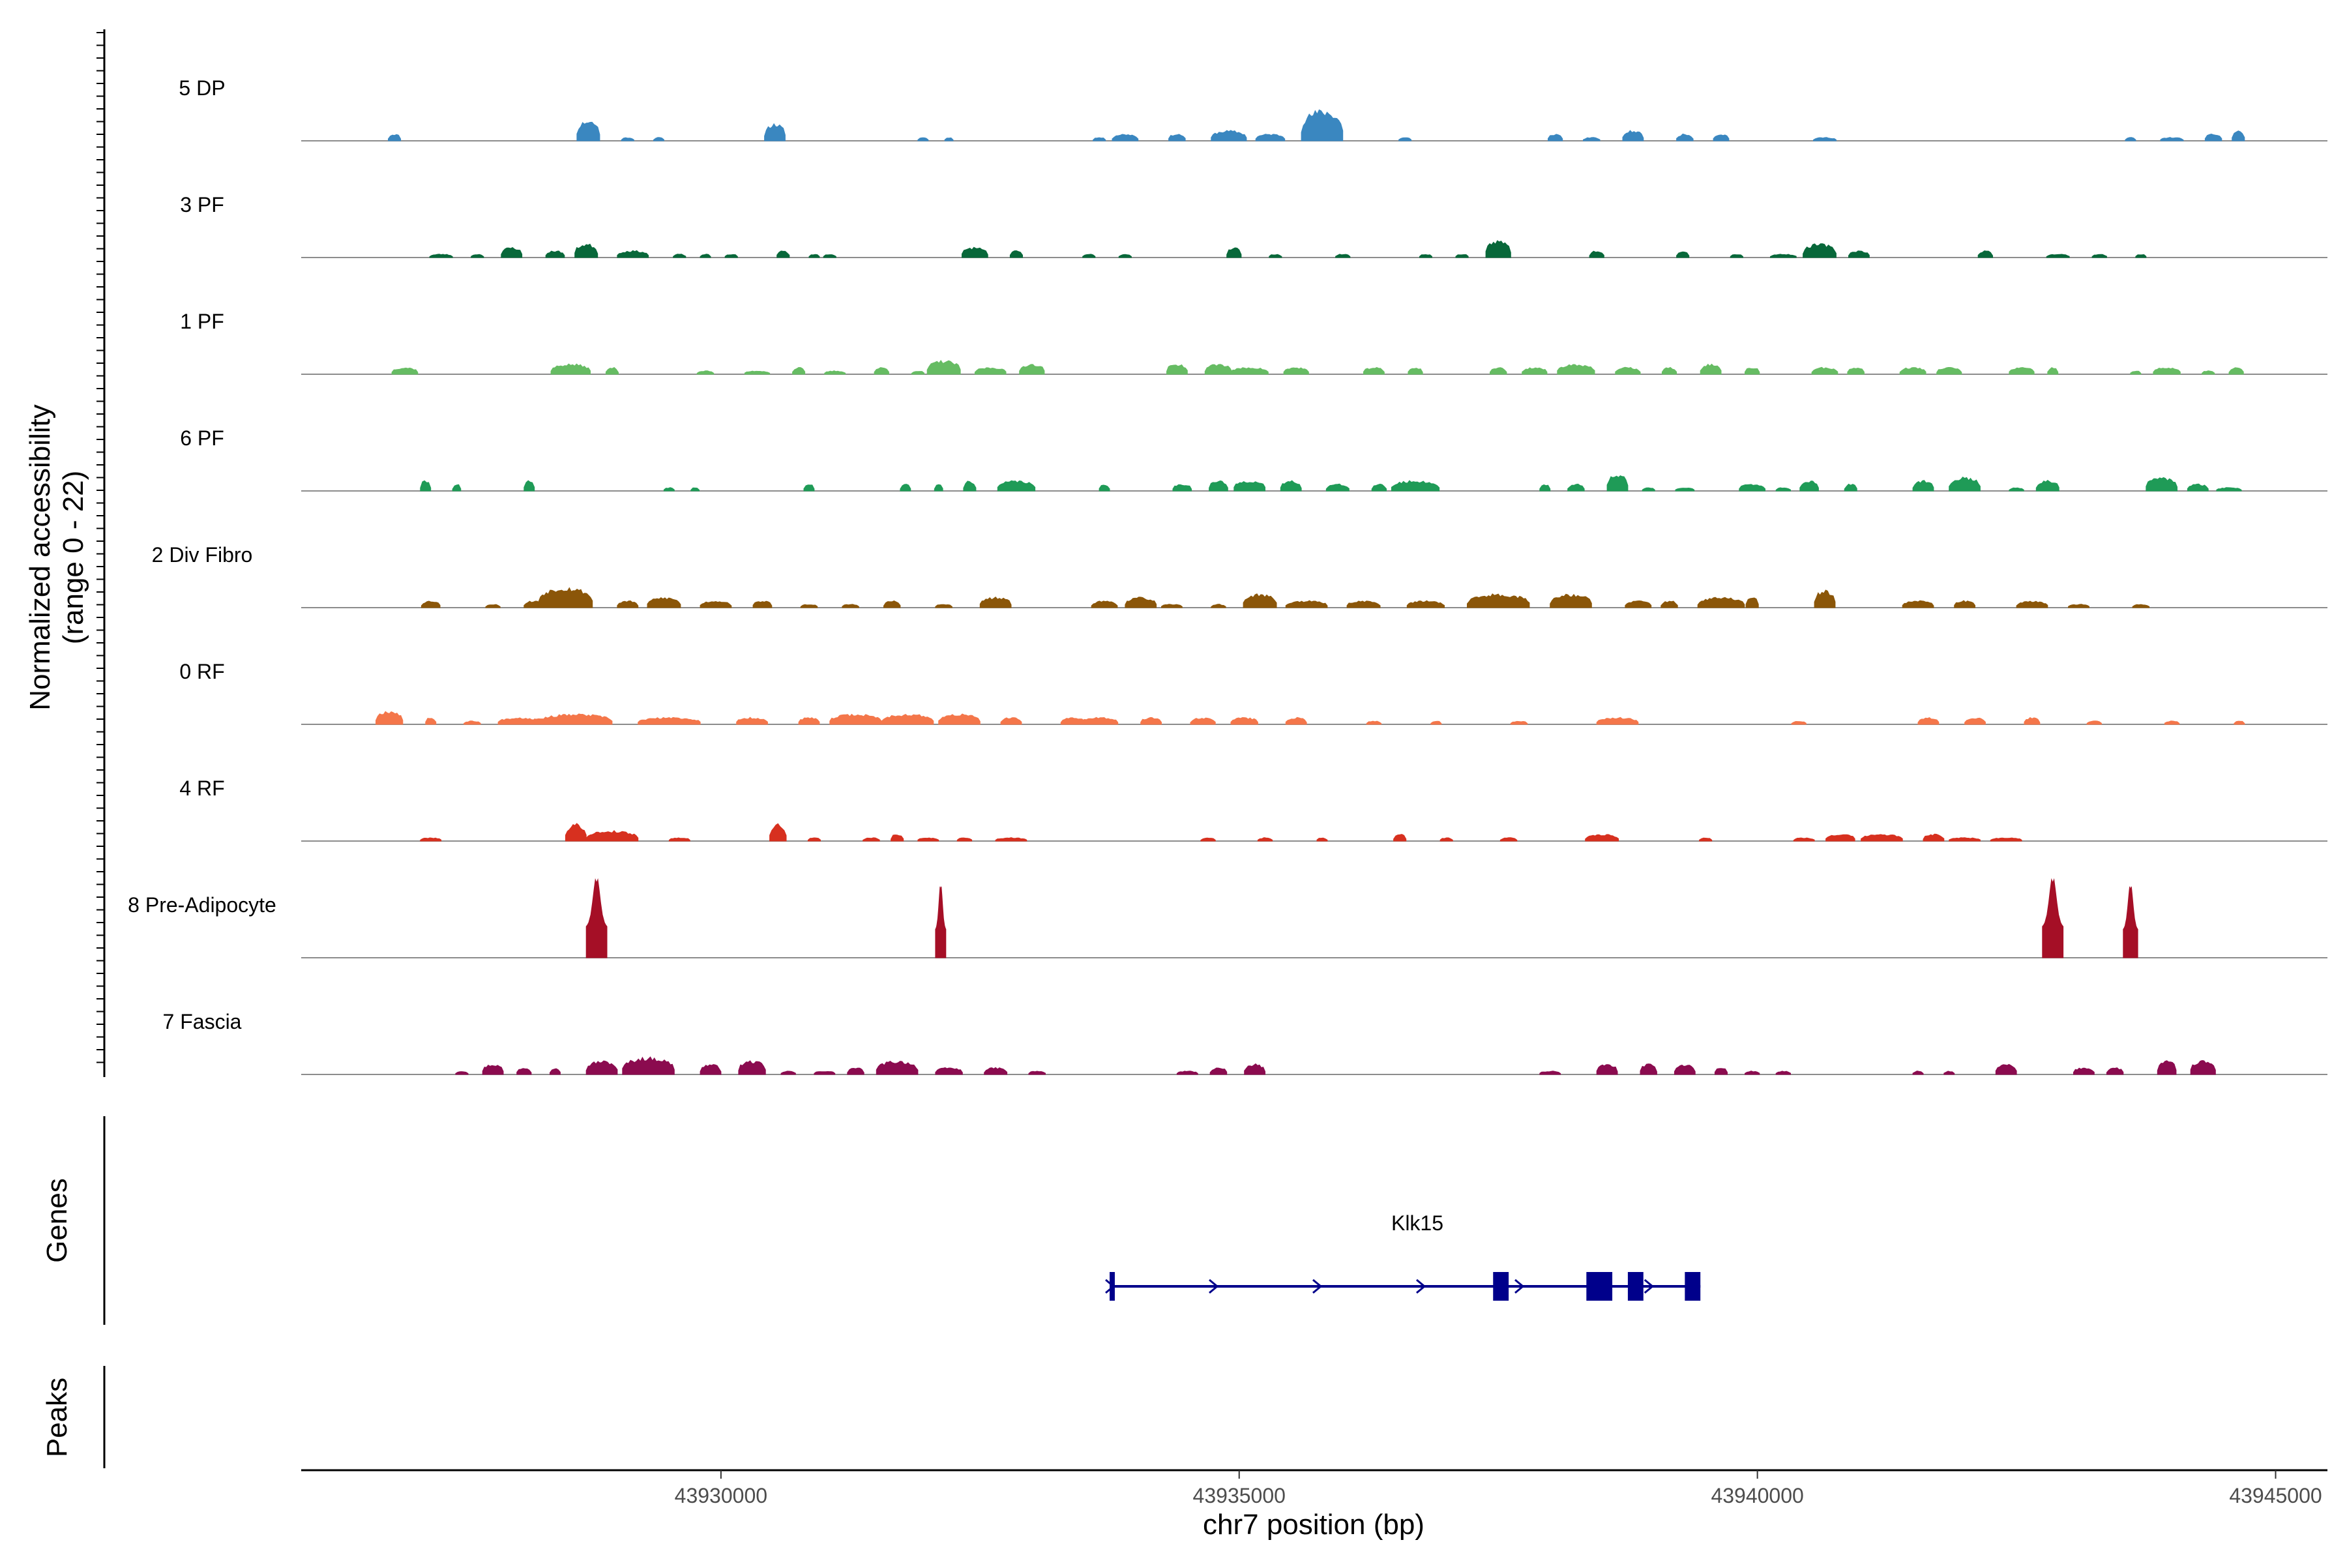 The width and height of the screenshot is (2347, 1568). What do you see at coordinates (1498, 1489) in the screenshot?
I see `x-axis-ticks: 43930000 43935000 43940000 43945000` at bounding box center [1498, 1489].